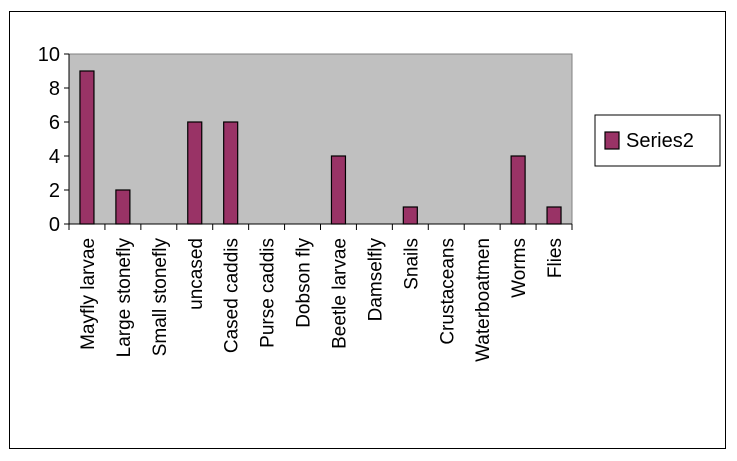  What do you see at coordinates (54, 140) in the screenshot?
I see `y-axis: 0 2 4 6 8 10` at bounding box center [54, 140].